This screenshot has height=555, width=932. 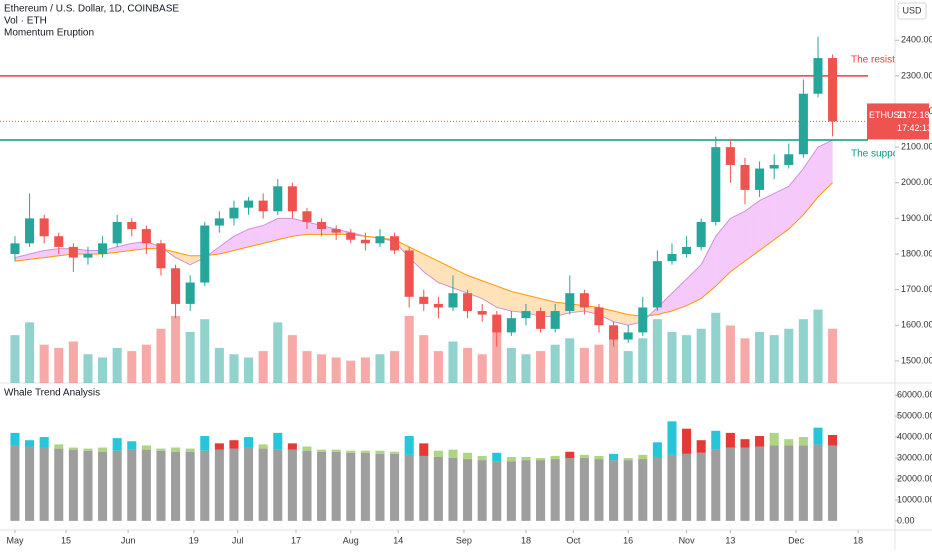 I want to click on y-tick-label: 1600.00, so click(x=916, y=325).